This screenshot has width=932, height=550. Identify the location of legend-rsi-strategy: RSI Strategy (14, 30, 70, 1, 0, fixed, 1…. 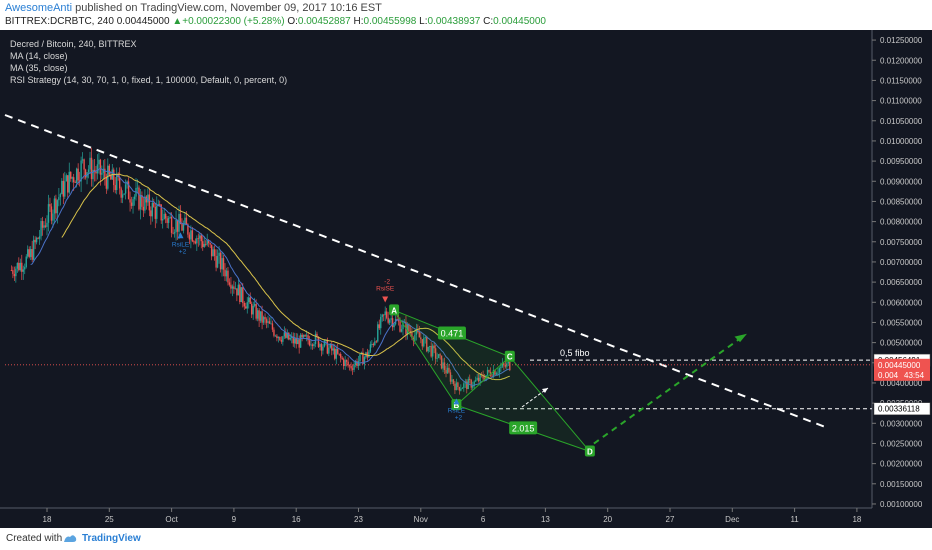
(149, 80).